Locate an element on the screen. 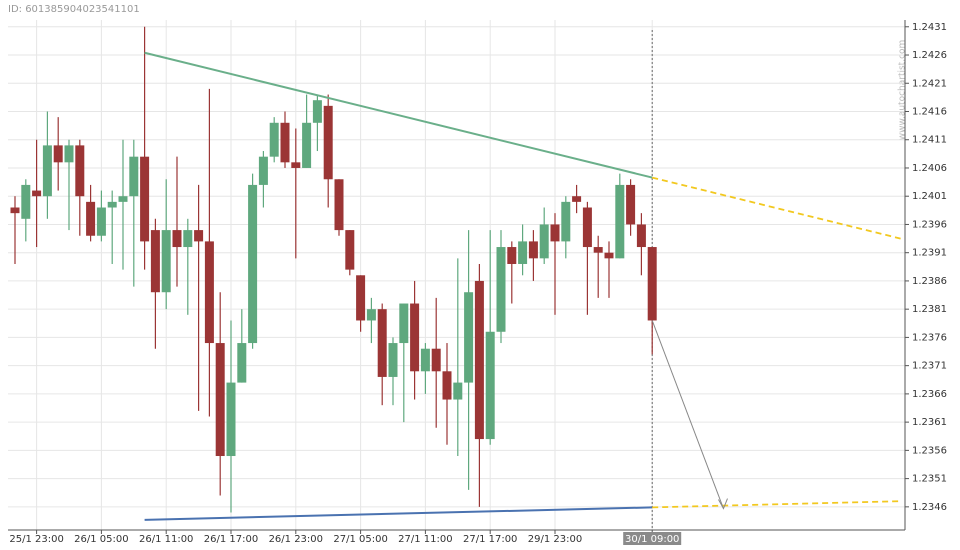 This screenshot has height=550, width=960. chart-id: ID: 601385904023541101 is located at coordinates (74, 9).